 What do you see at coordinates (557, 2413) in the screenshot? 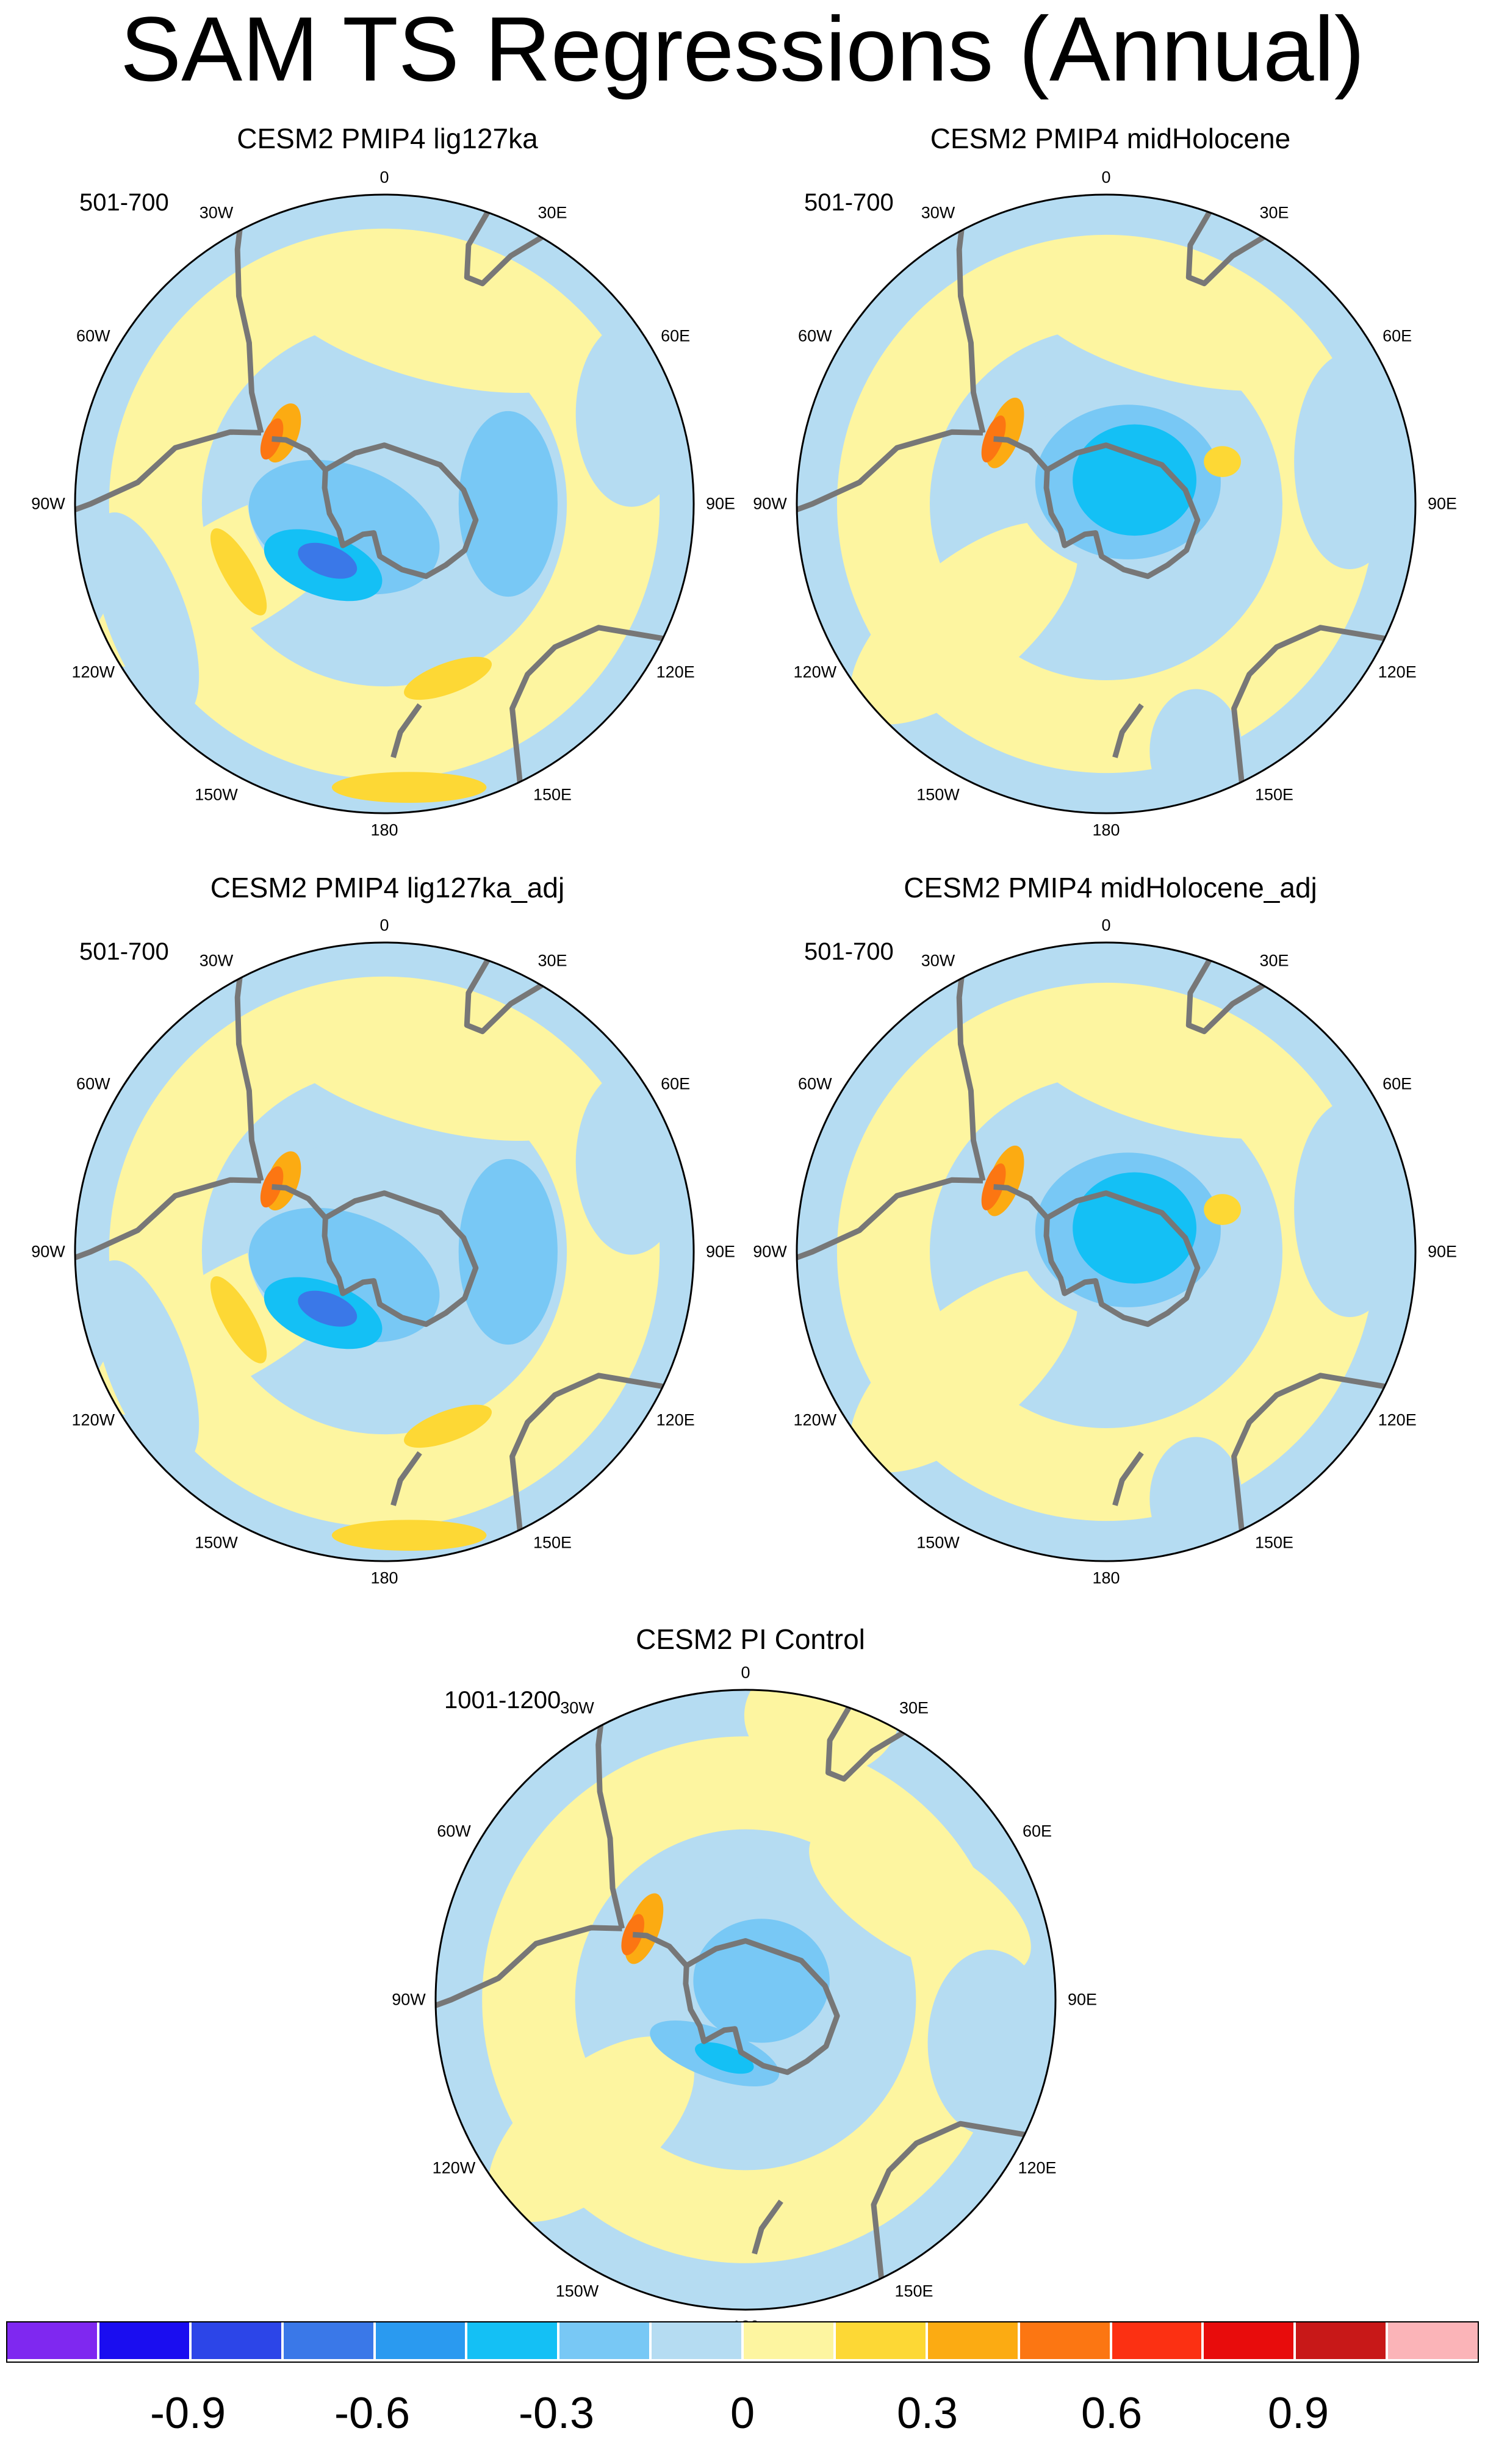
I see `colorbar-label: -0.3` at bounding box center [557, 2413].